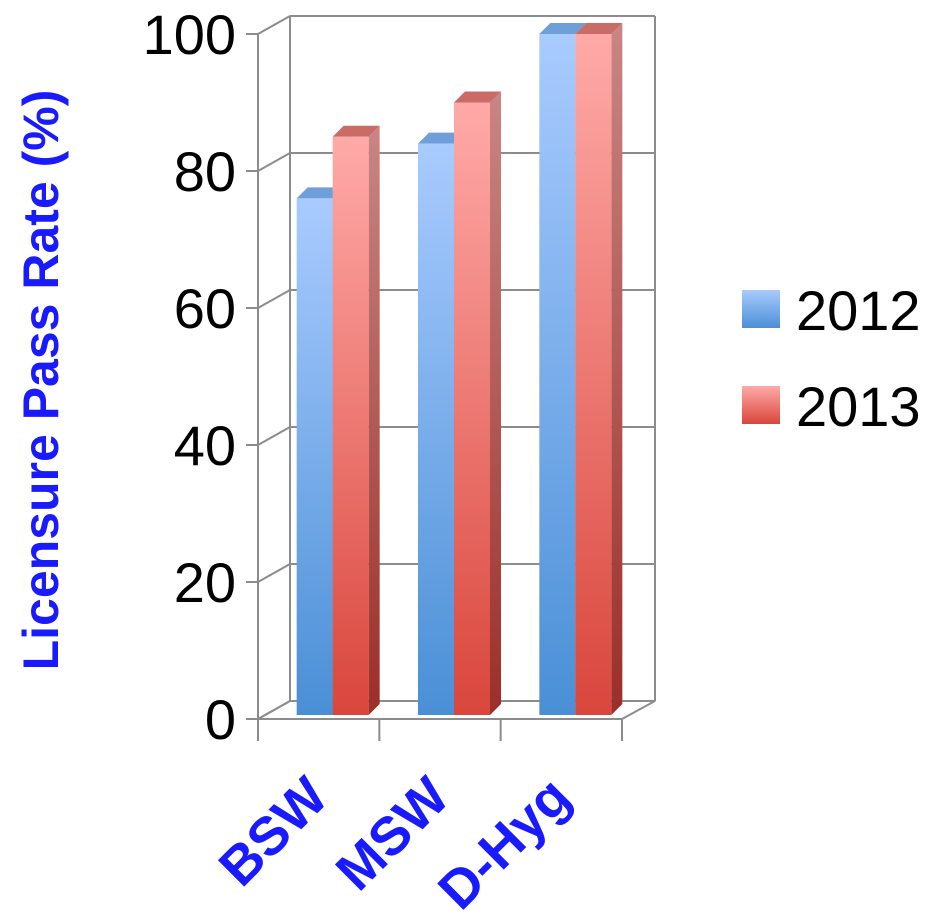 The image size is (929, 919). Describe the element at coordinates (504, 840) in the screenshot. I see `x-tick-label: D-Hyg` at that location.